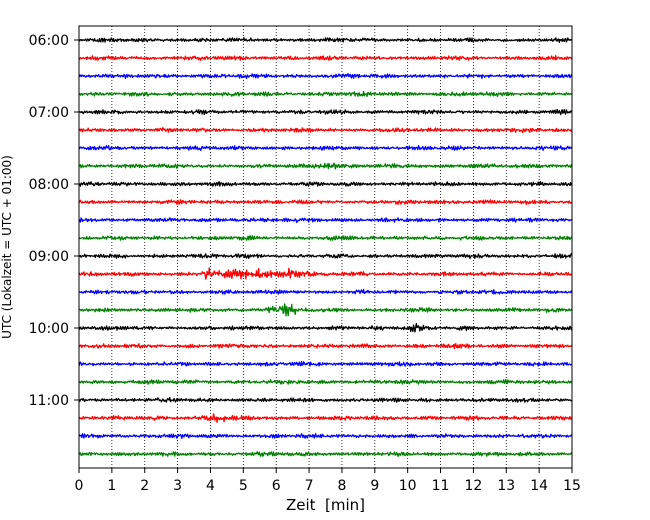  Describe the element at coordinates (243, 486) in the screenshot. I see `x-tick-label: 5` at that location.